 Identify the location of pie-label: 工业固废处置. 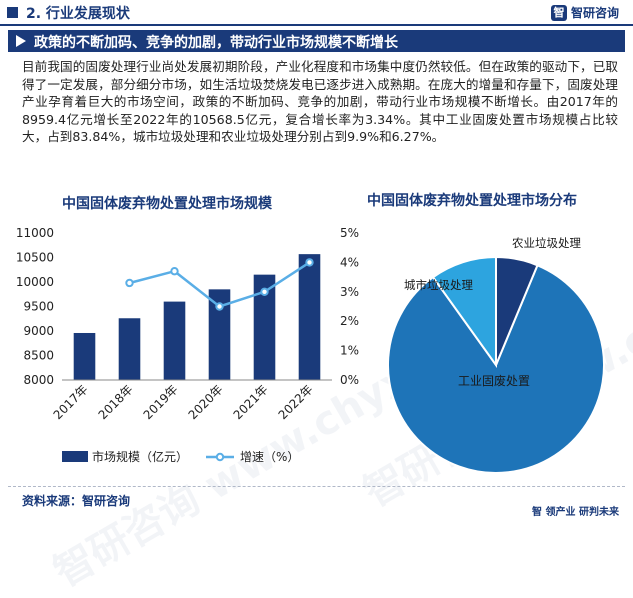
(494, 380).